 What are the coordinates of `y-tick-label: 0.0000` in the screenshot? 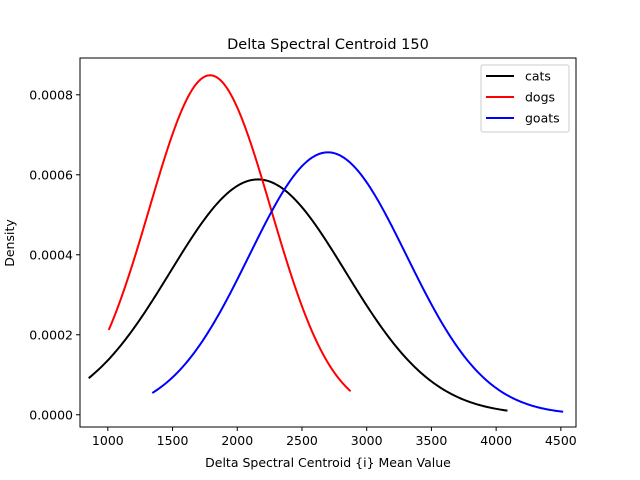 It's located at (51, 414).